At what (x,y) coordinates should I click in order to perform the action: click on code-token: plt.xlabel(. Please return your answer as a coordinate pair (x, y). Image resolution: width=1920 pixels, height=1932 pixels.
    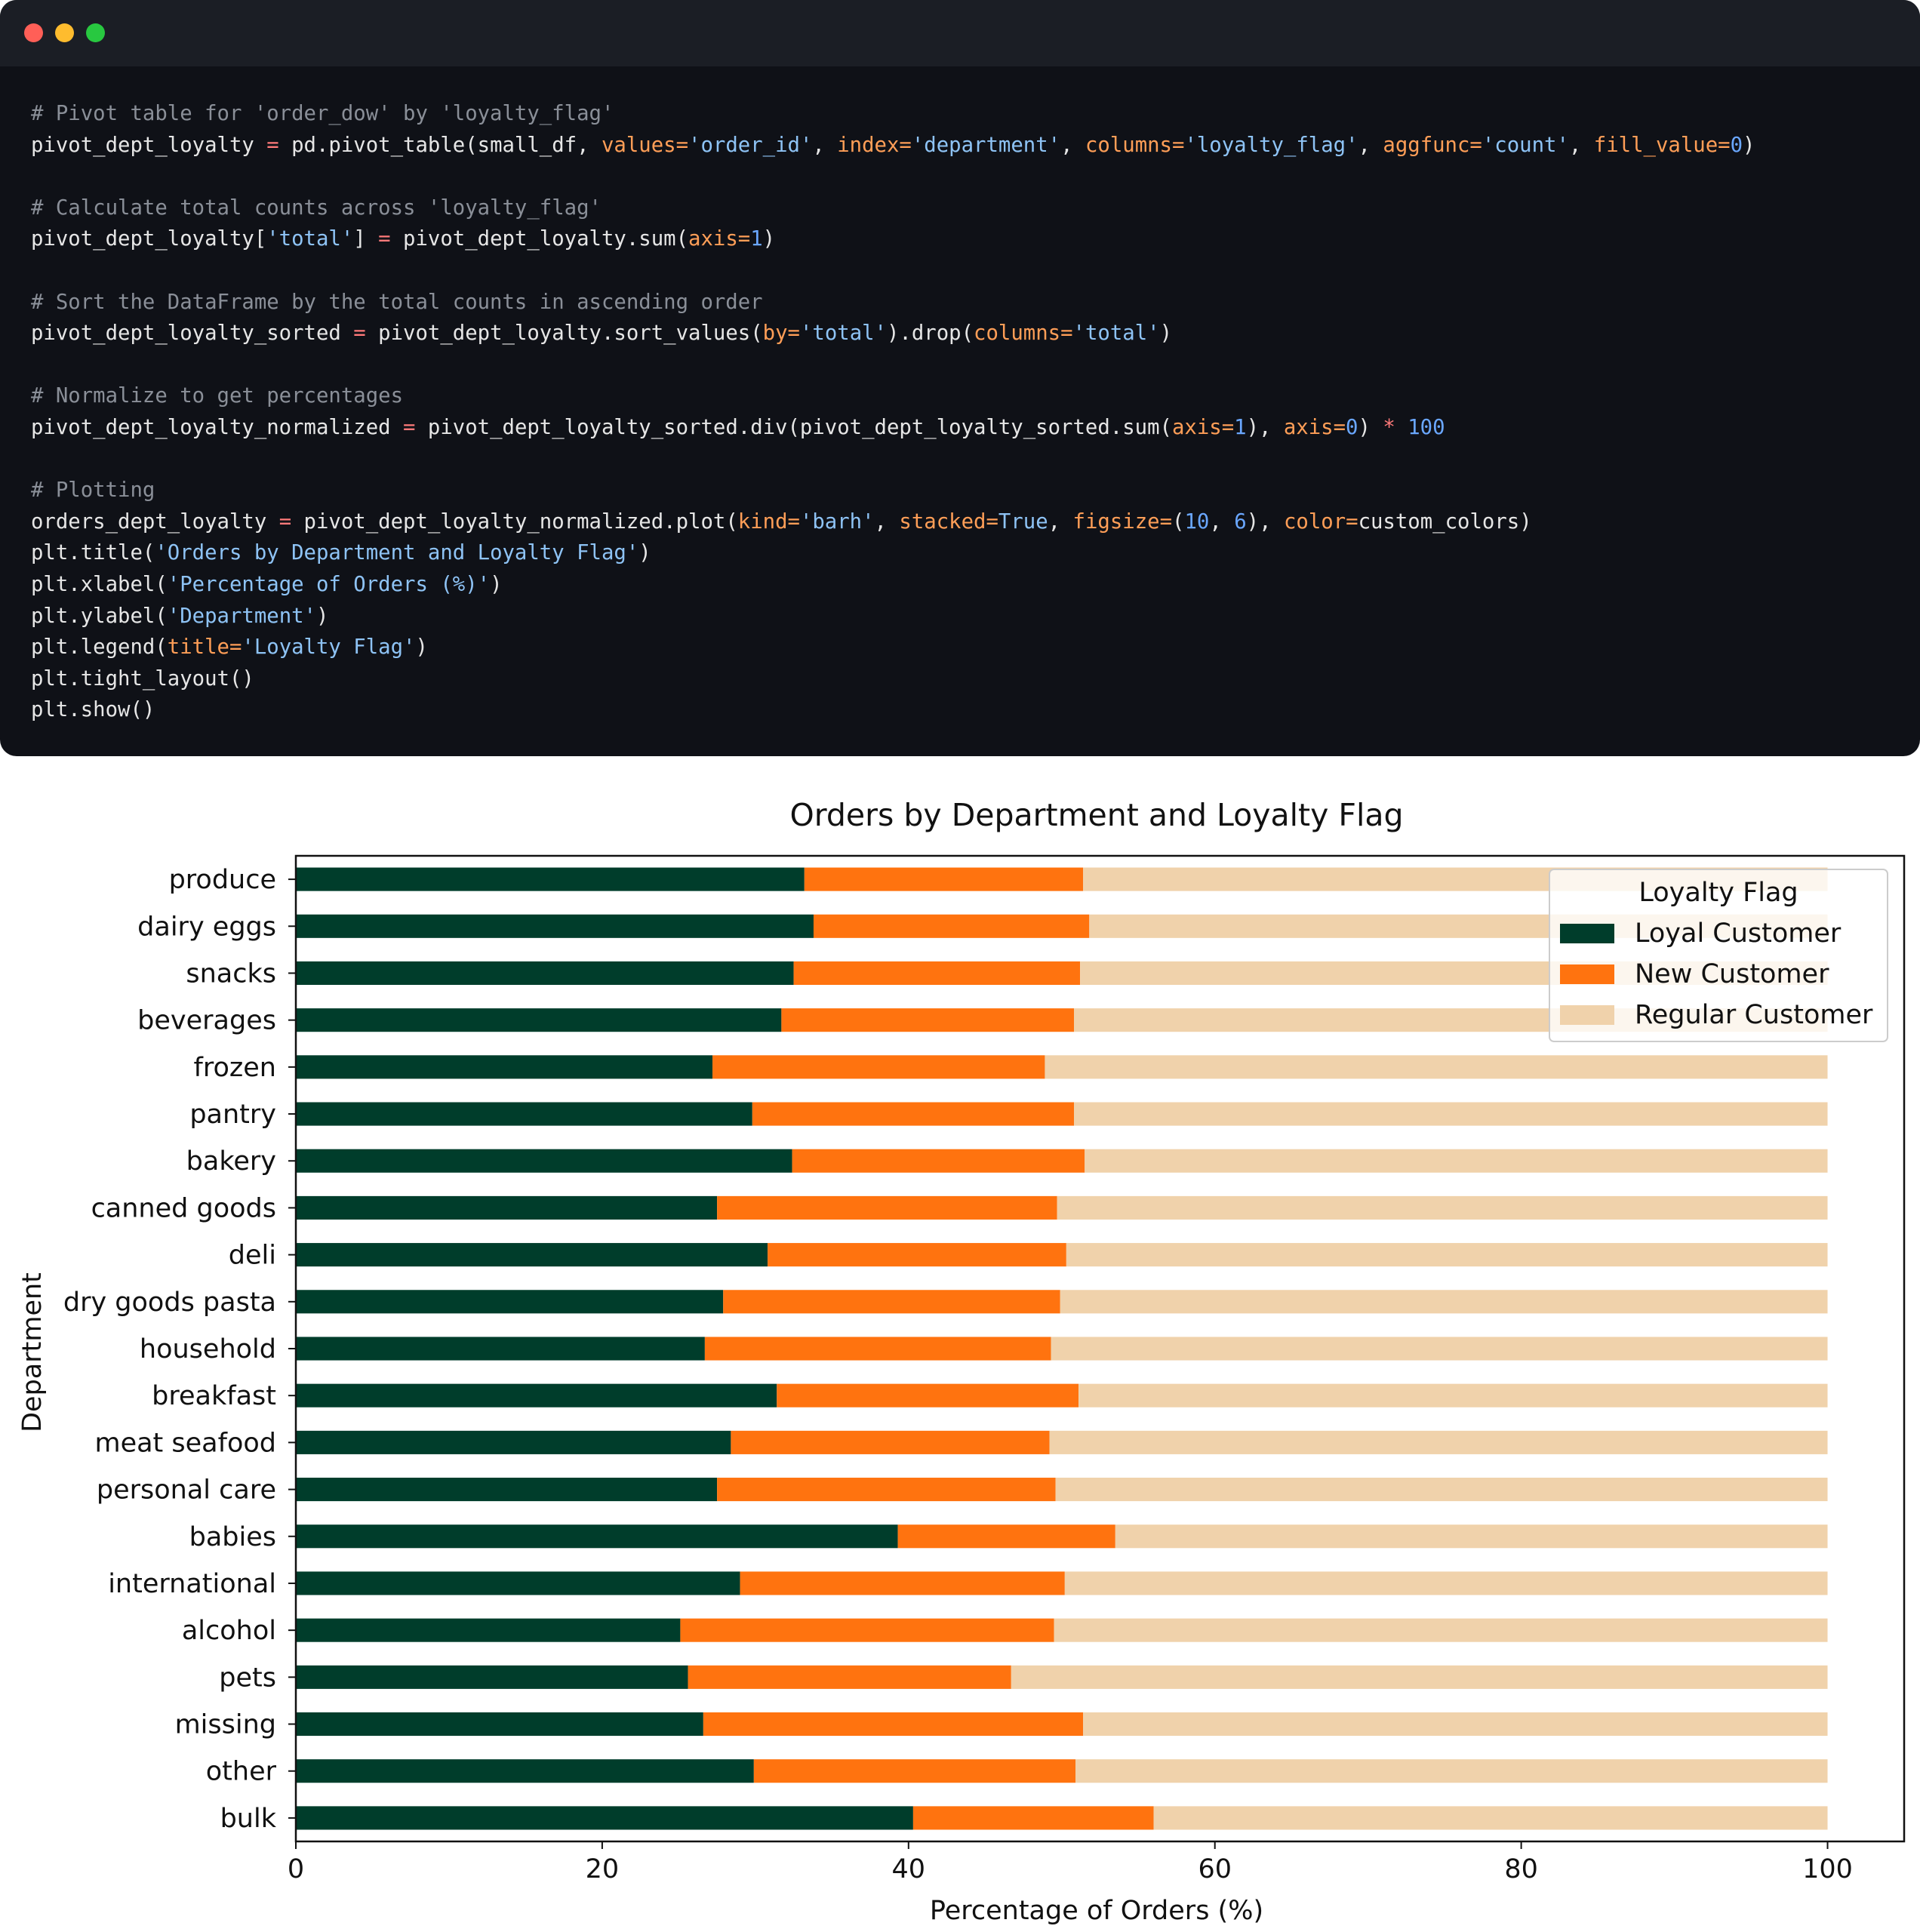
    Looking at the image, I should click on (100, 584).